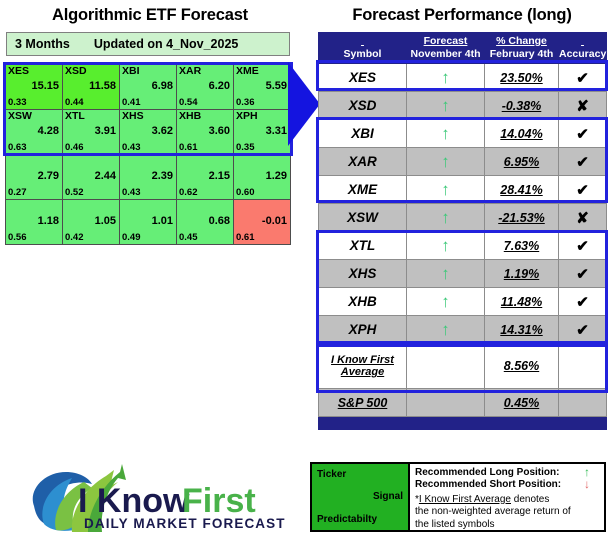 This screenshot has width=612, height=545. I want to click on heatmap-cell: 1.18 0.56, so click(34, 222).